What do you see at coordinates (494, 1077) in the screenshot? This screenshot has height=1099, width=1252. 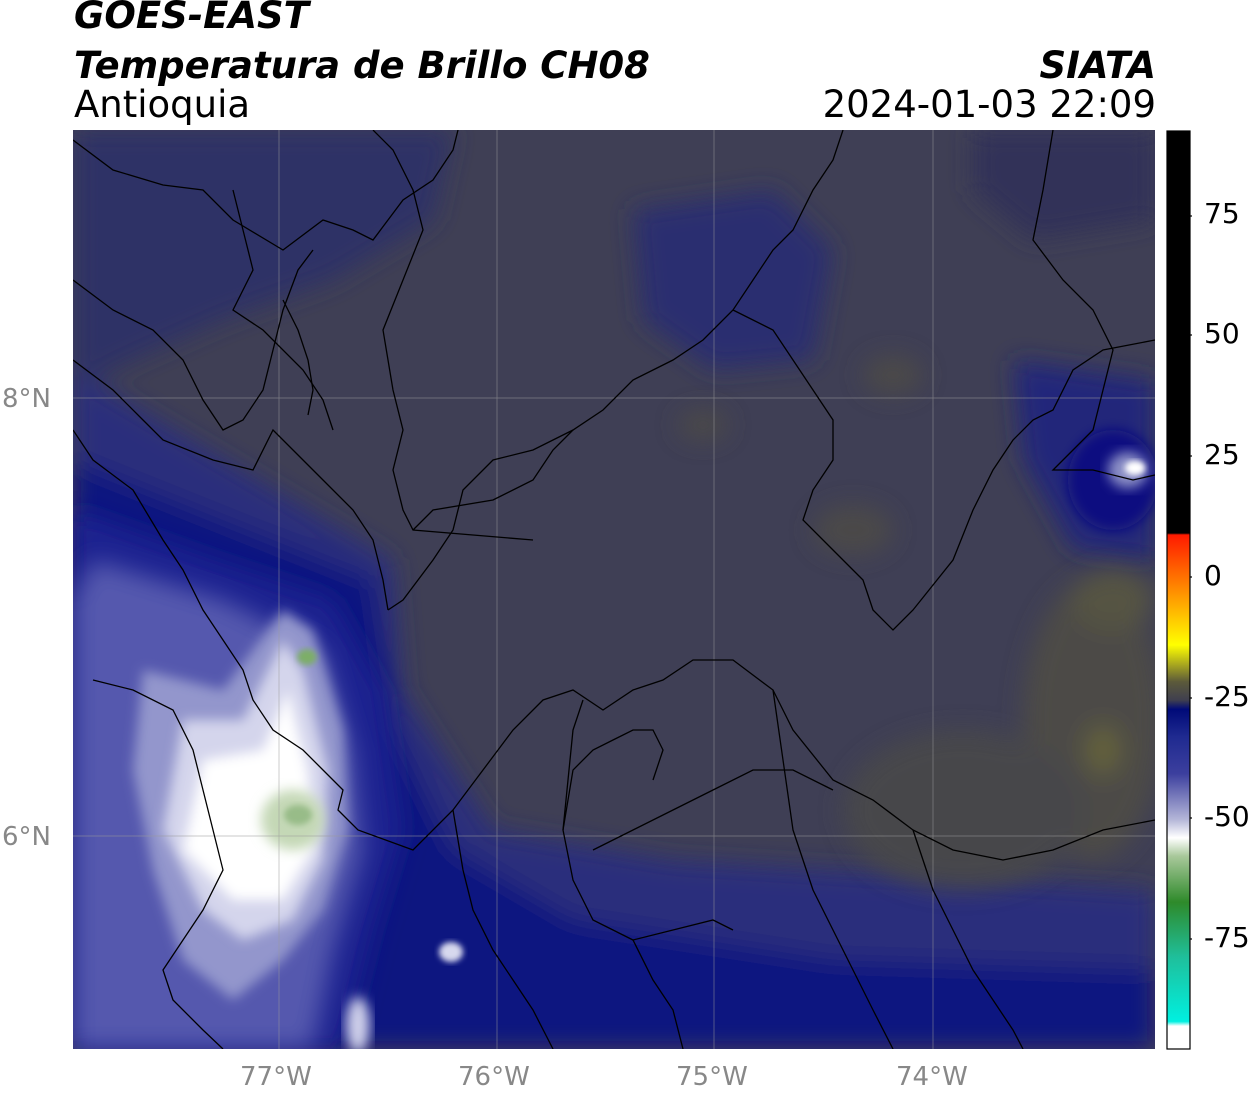 I see `lon-label-76w: 76°W` at bounding box center [494, 1077].